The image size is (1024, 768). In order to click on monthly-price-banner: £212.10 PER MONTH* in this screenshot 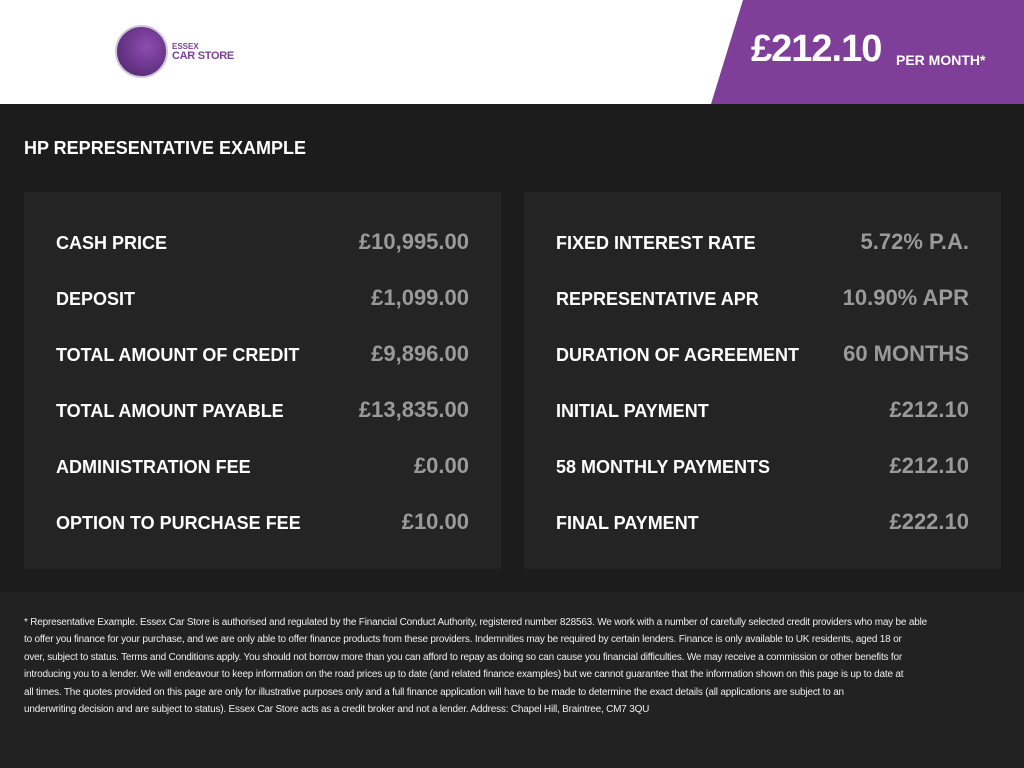, I will do `click(867, 52)`.